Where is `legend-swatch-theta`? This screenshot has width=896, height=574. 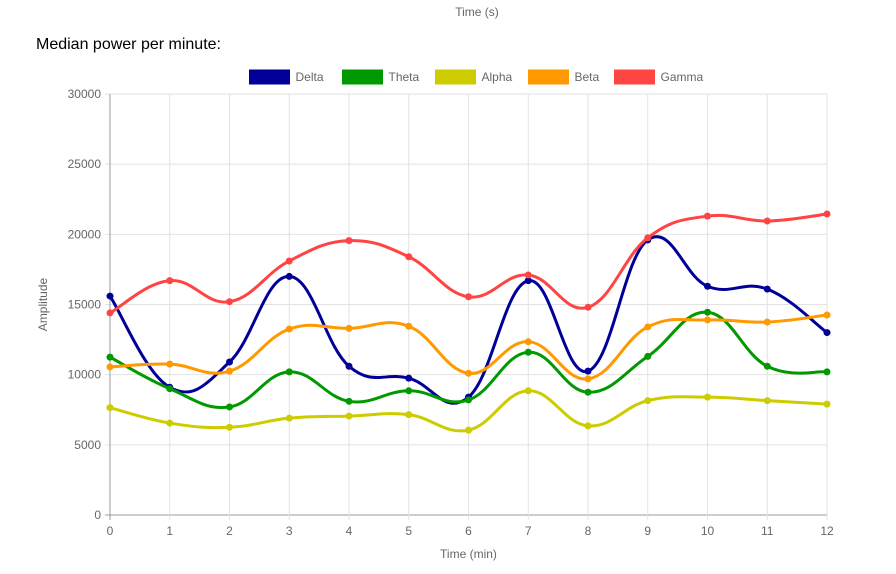 legend-swatch-theta is located at coordinates (362, 77).